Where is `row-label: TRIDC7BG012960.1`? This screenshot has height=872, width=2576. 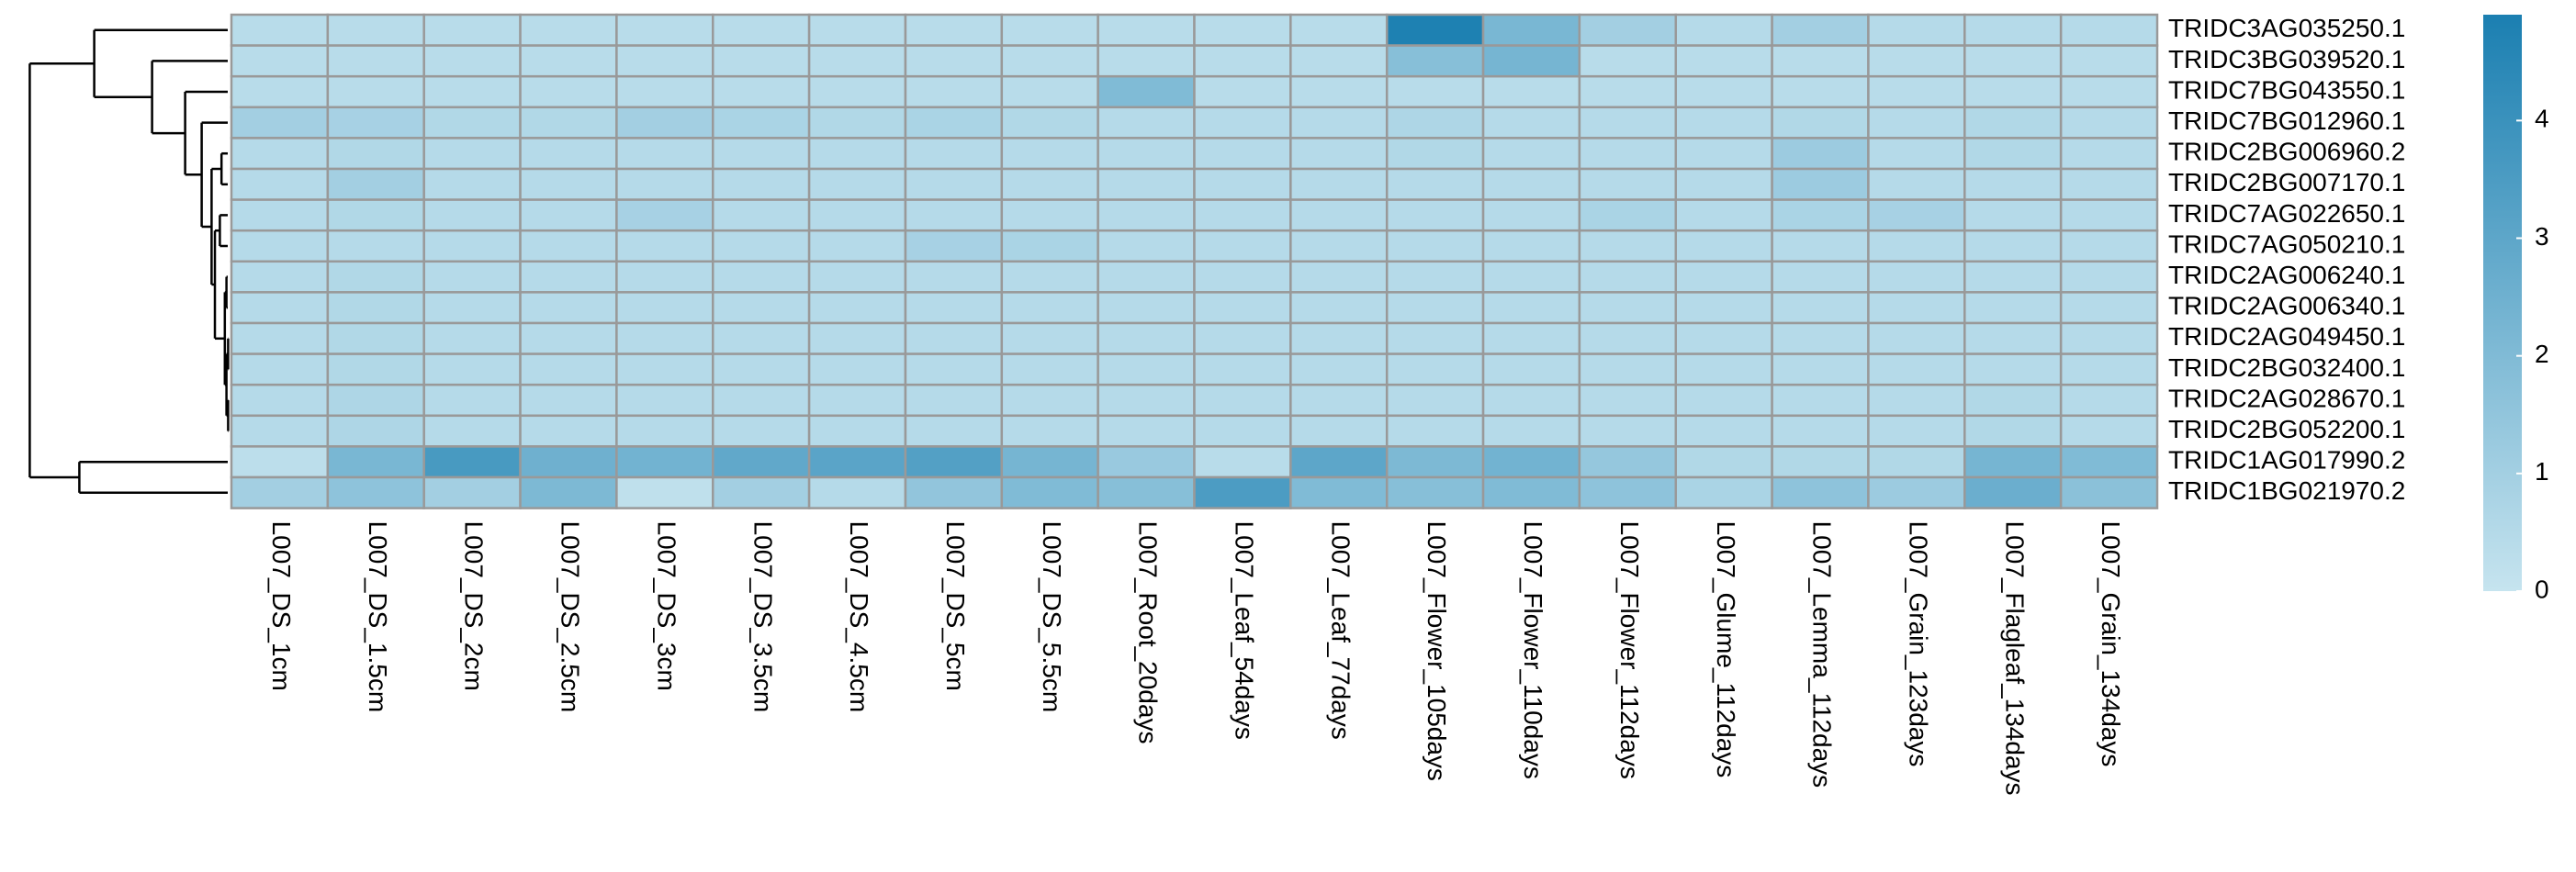 row-label: TRIDC7BG012960.1 is located at coordinates (2286, 120).